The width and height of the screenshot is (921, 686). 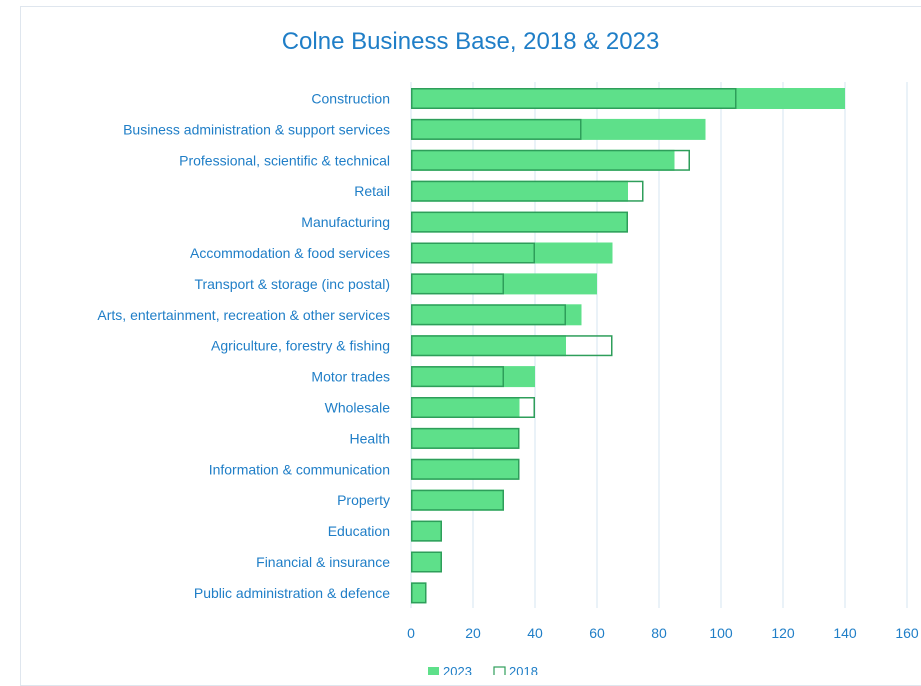 I want to click on category-label: Retail, so click(x=372, y=191).